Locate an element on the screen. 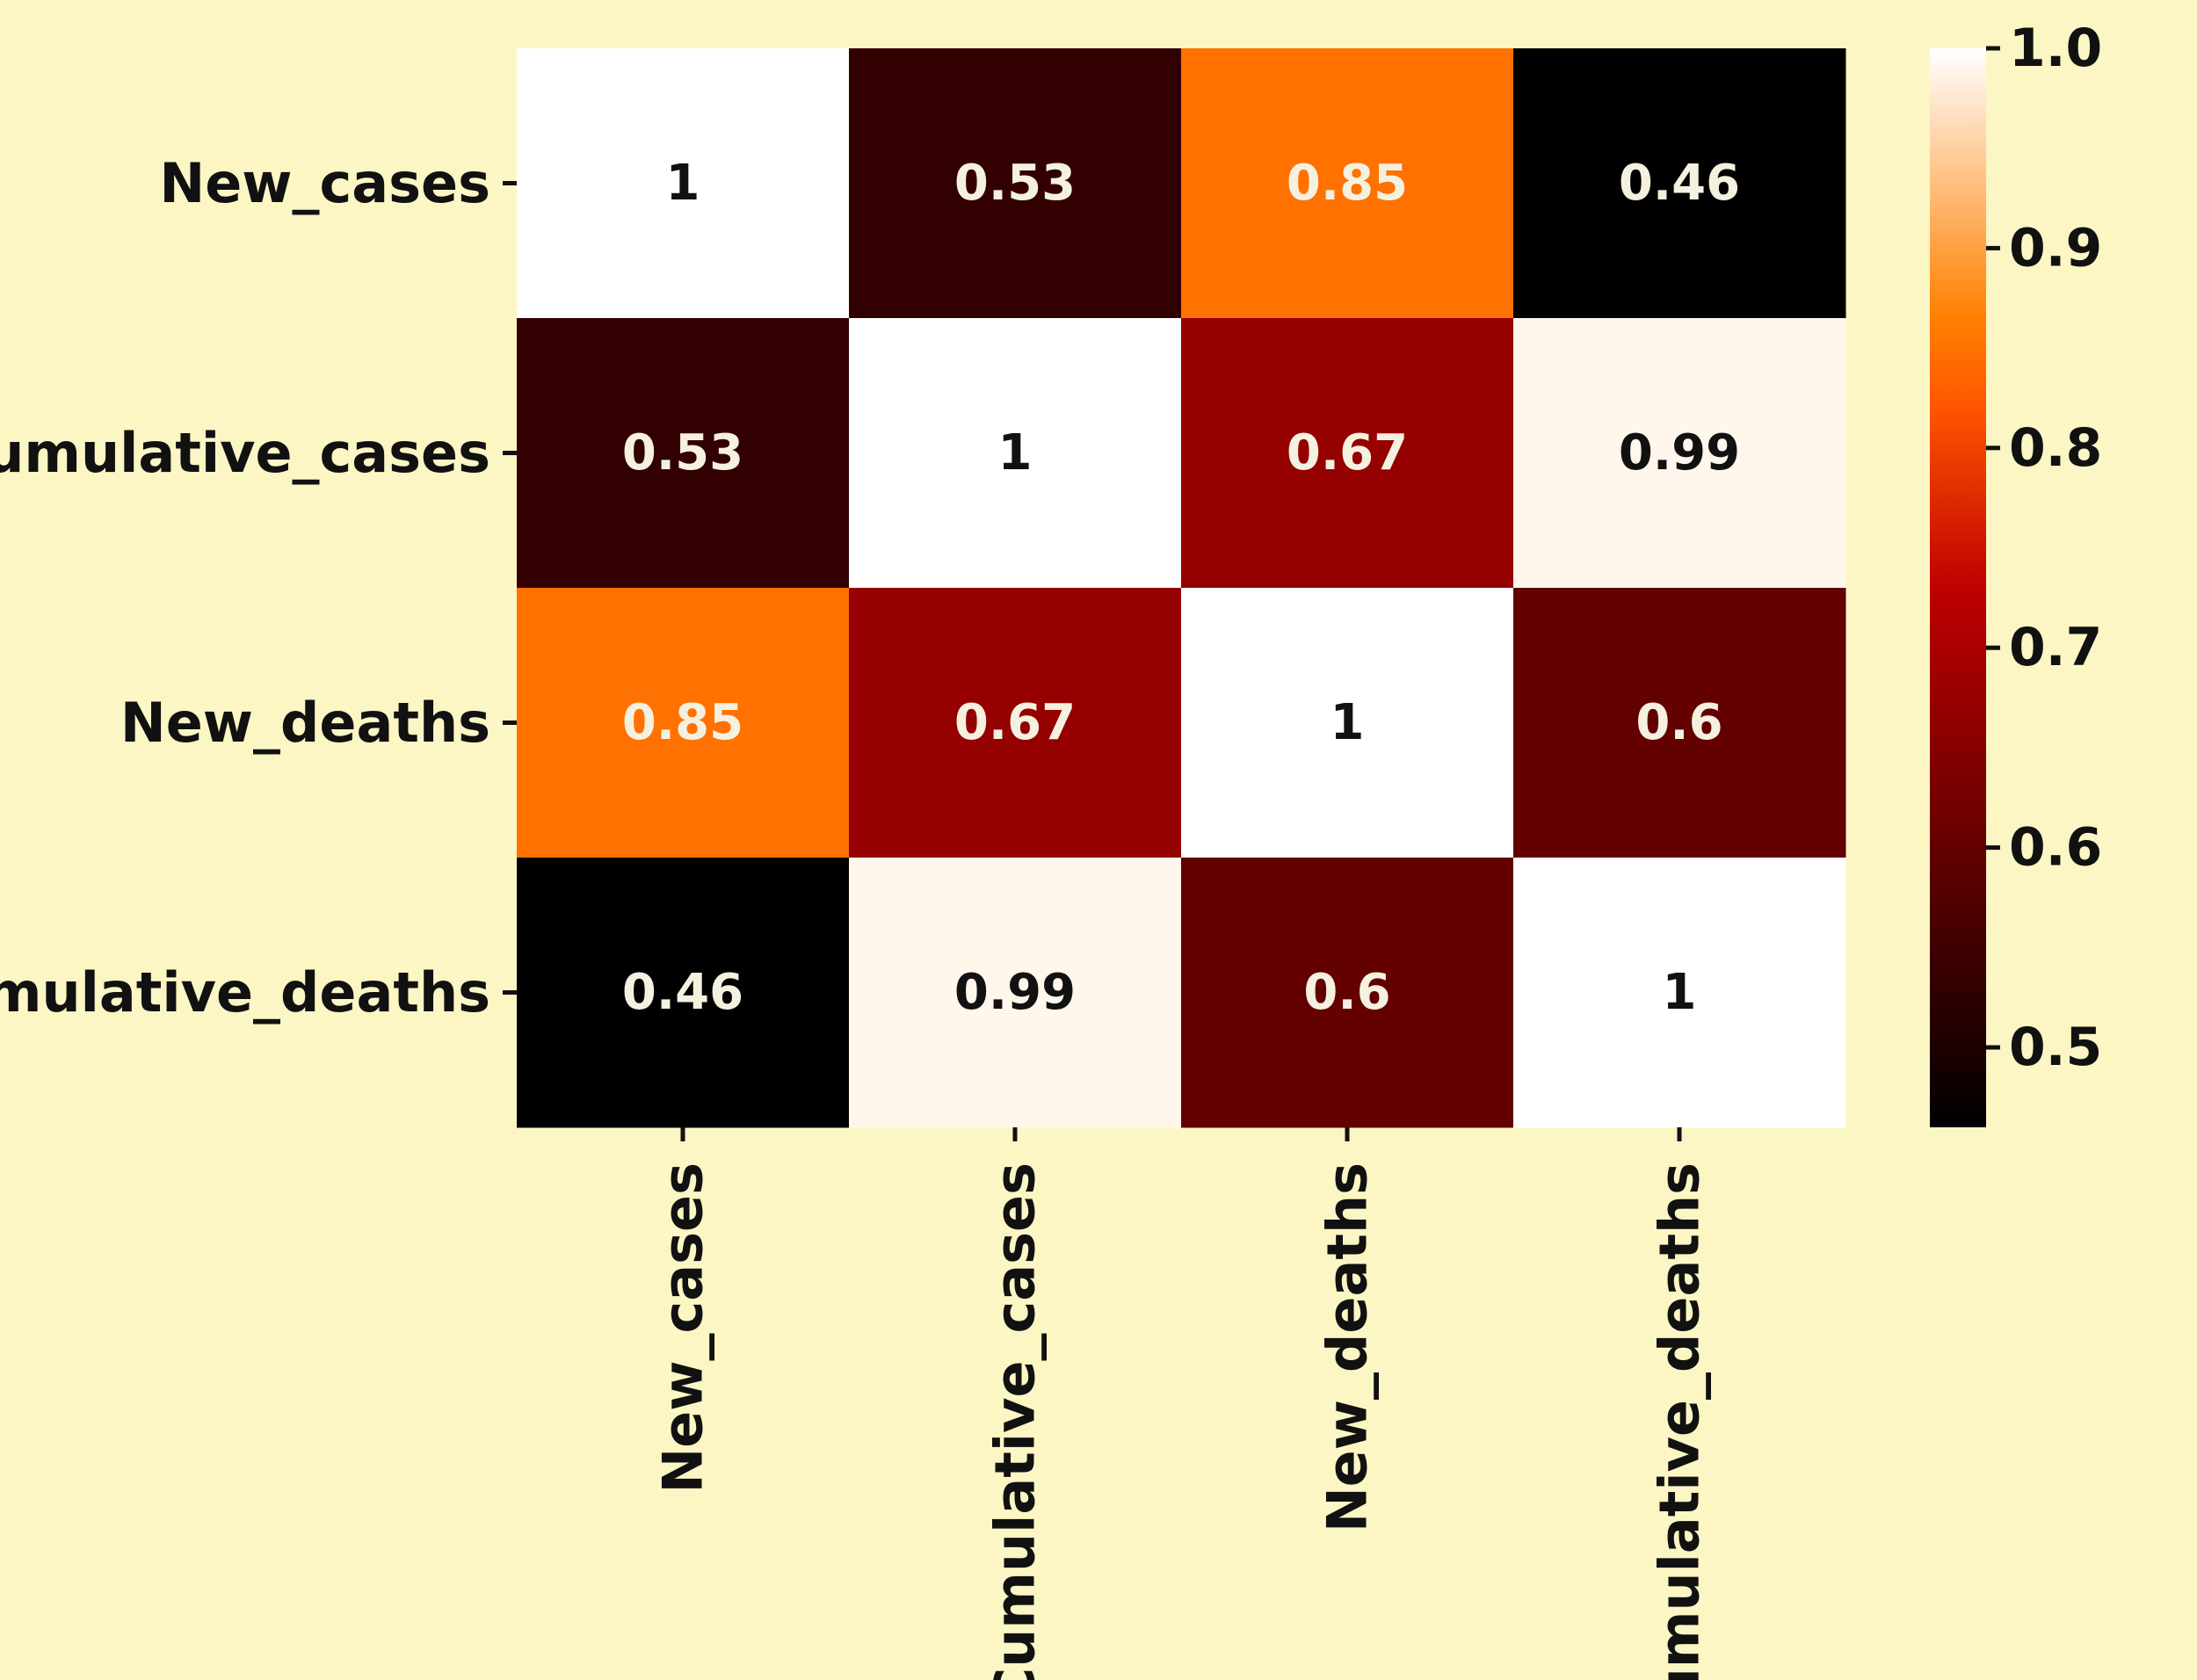 Image resolution: width=2197 pixels, height=1680 pixels. colorbar-tick-label: 0.9 is located at coordinates (2056, 248).